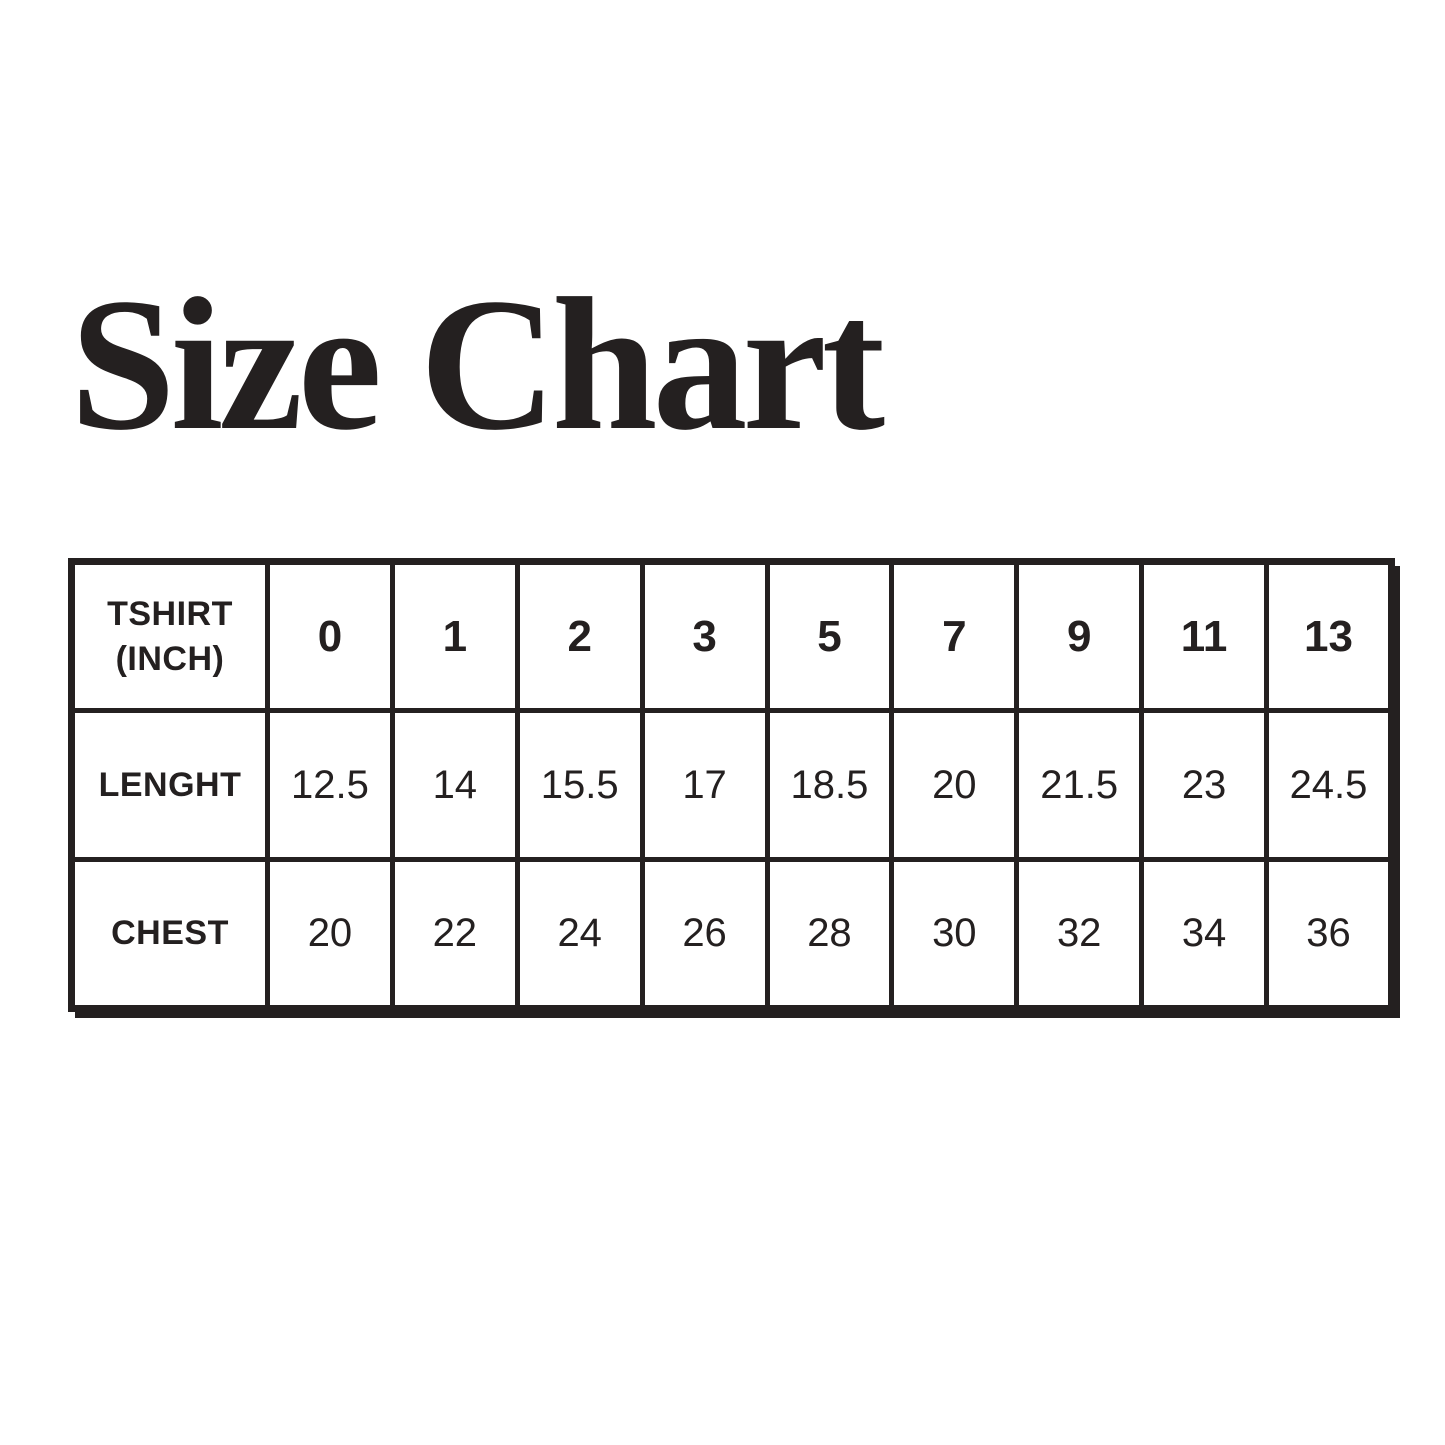  Describe the element at coordinates (1329, 934) in the screenshot. I see `chest-value-cell-8: 36` at that location.